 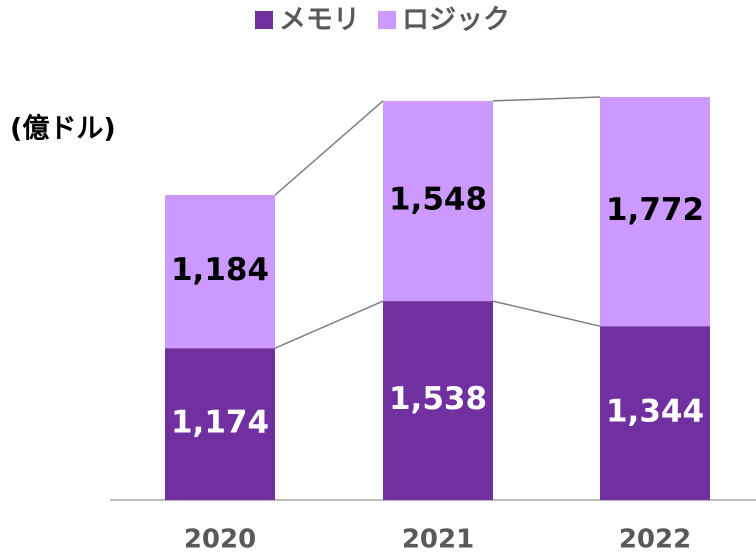 What do you see at coordinates (655, 540) in the screenshot?
I see `x-tick-label: 2022` at bounding box center [655, 540].